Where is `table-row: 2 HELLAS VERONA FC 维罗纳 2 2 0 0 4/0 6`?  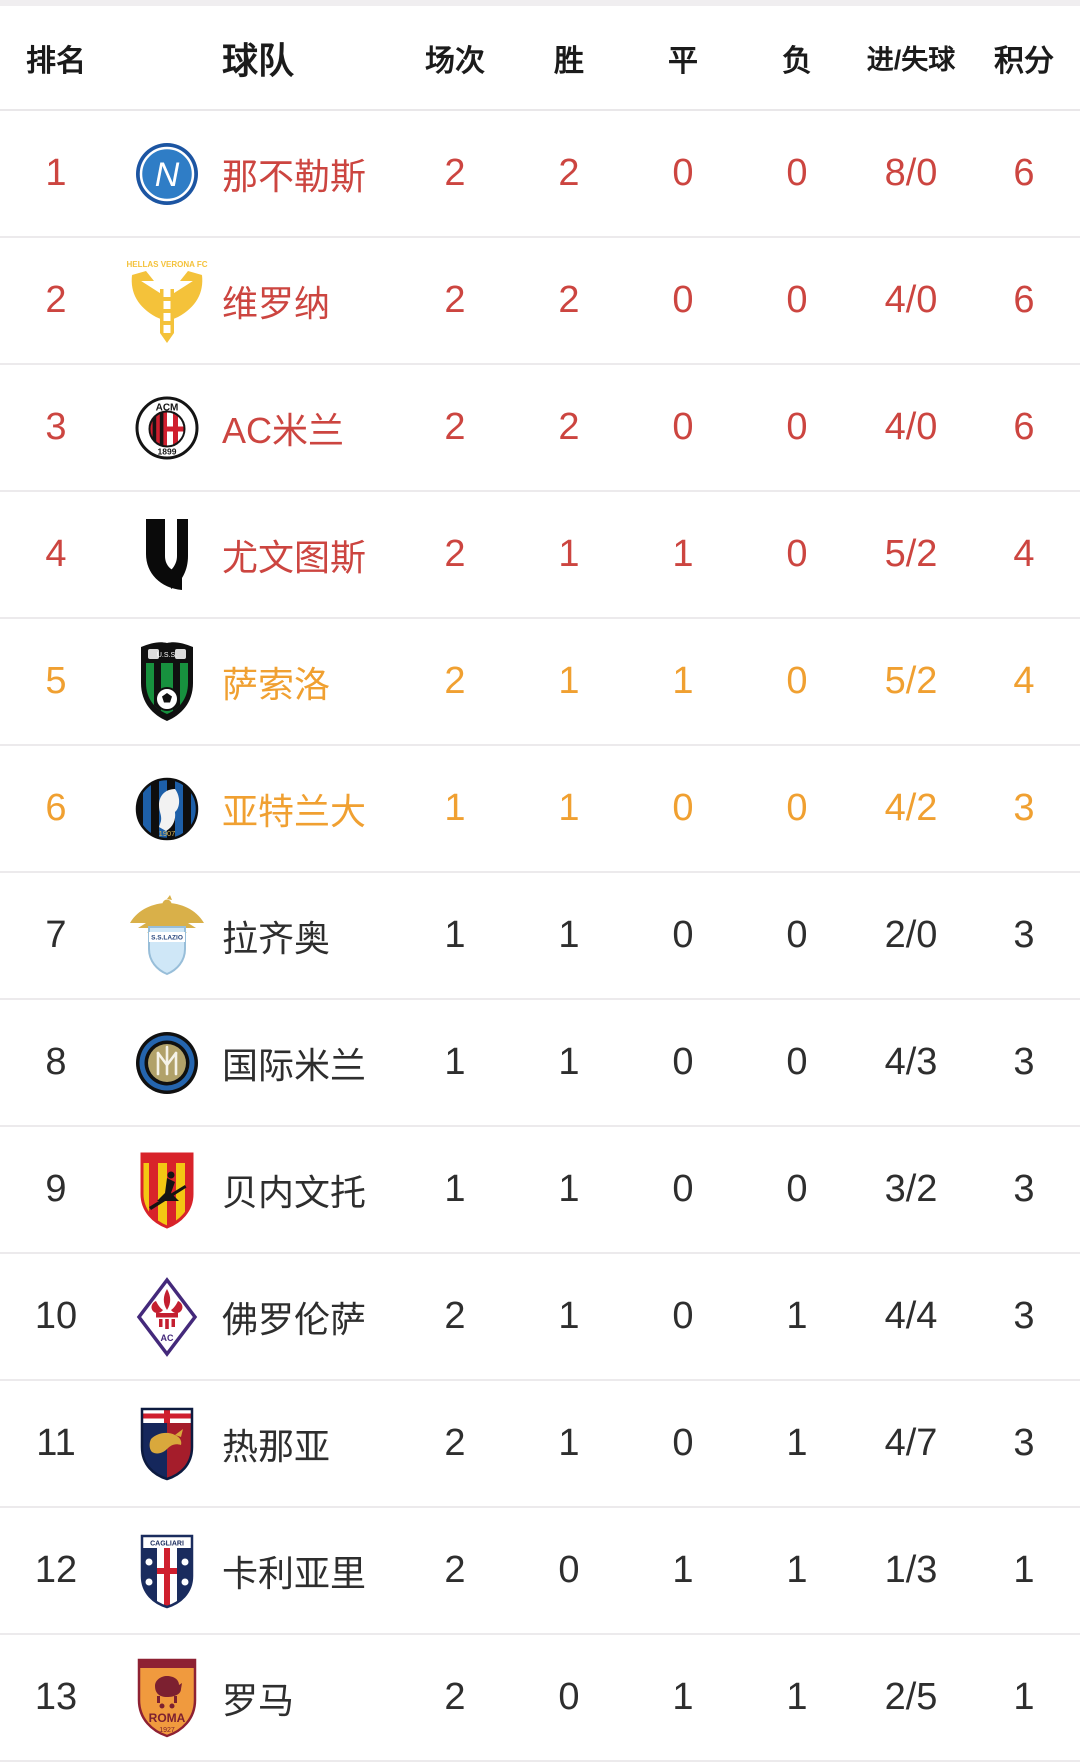 table-row: 2 HELLAS VERONA FC 维罗纳 2 2 0 0 4/0 6 is located at coordinates (540, 301).